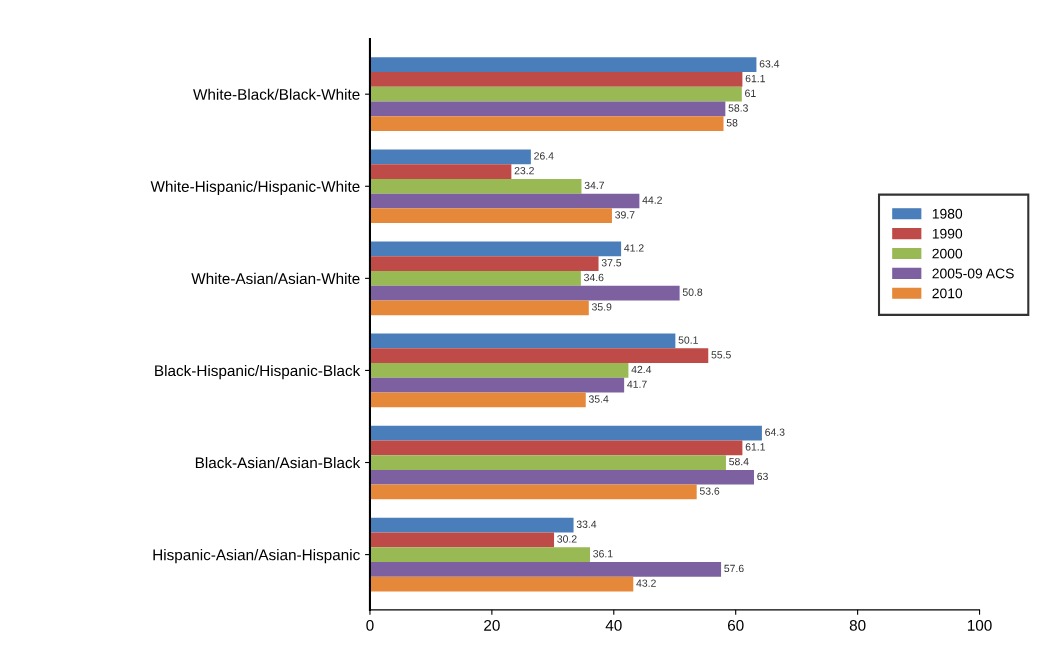 This screenshot has width=1051, height=660. What do you see at coordinates (276, 94) in the screenshot?
I see `y-tick-label: White-Black/Black-White` at bounding box center [276, 94].